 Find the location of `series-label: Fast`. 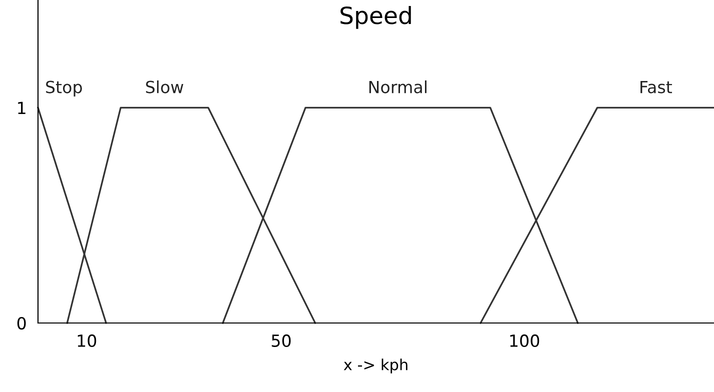

series-label: Fast is located at coordinates (656, 87).